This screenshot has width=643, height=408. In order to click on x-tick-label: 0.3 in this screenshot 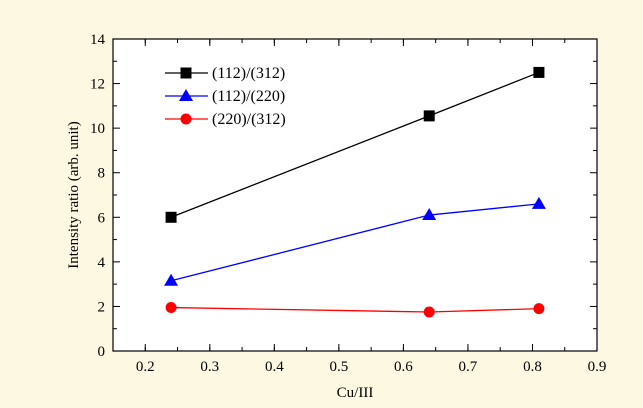, I will do `click(209, 367)`.